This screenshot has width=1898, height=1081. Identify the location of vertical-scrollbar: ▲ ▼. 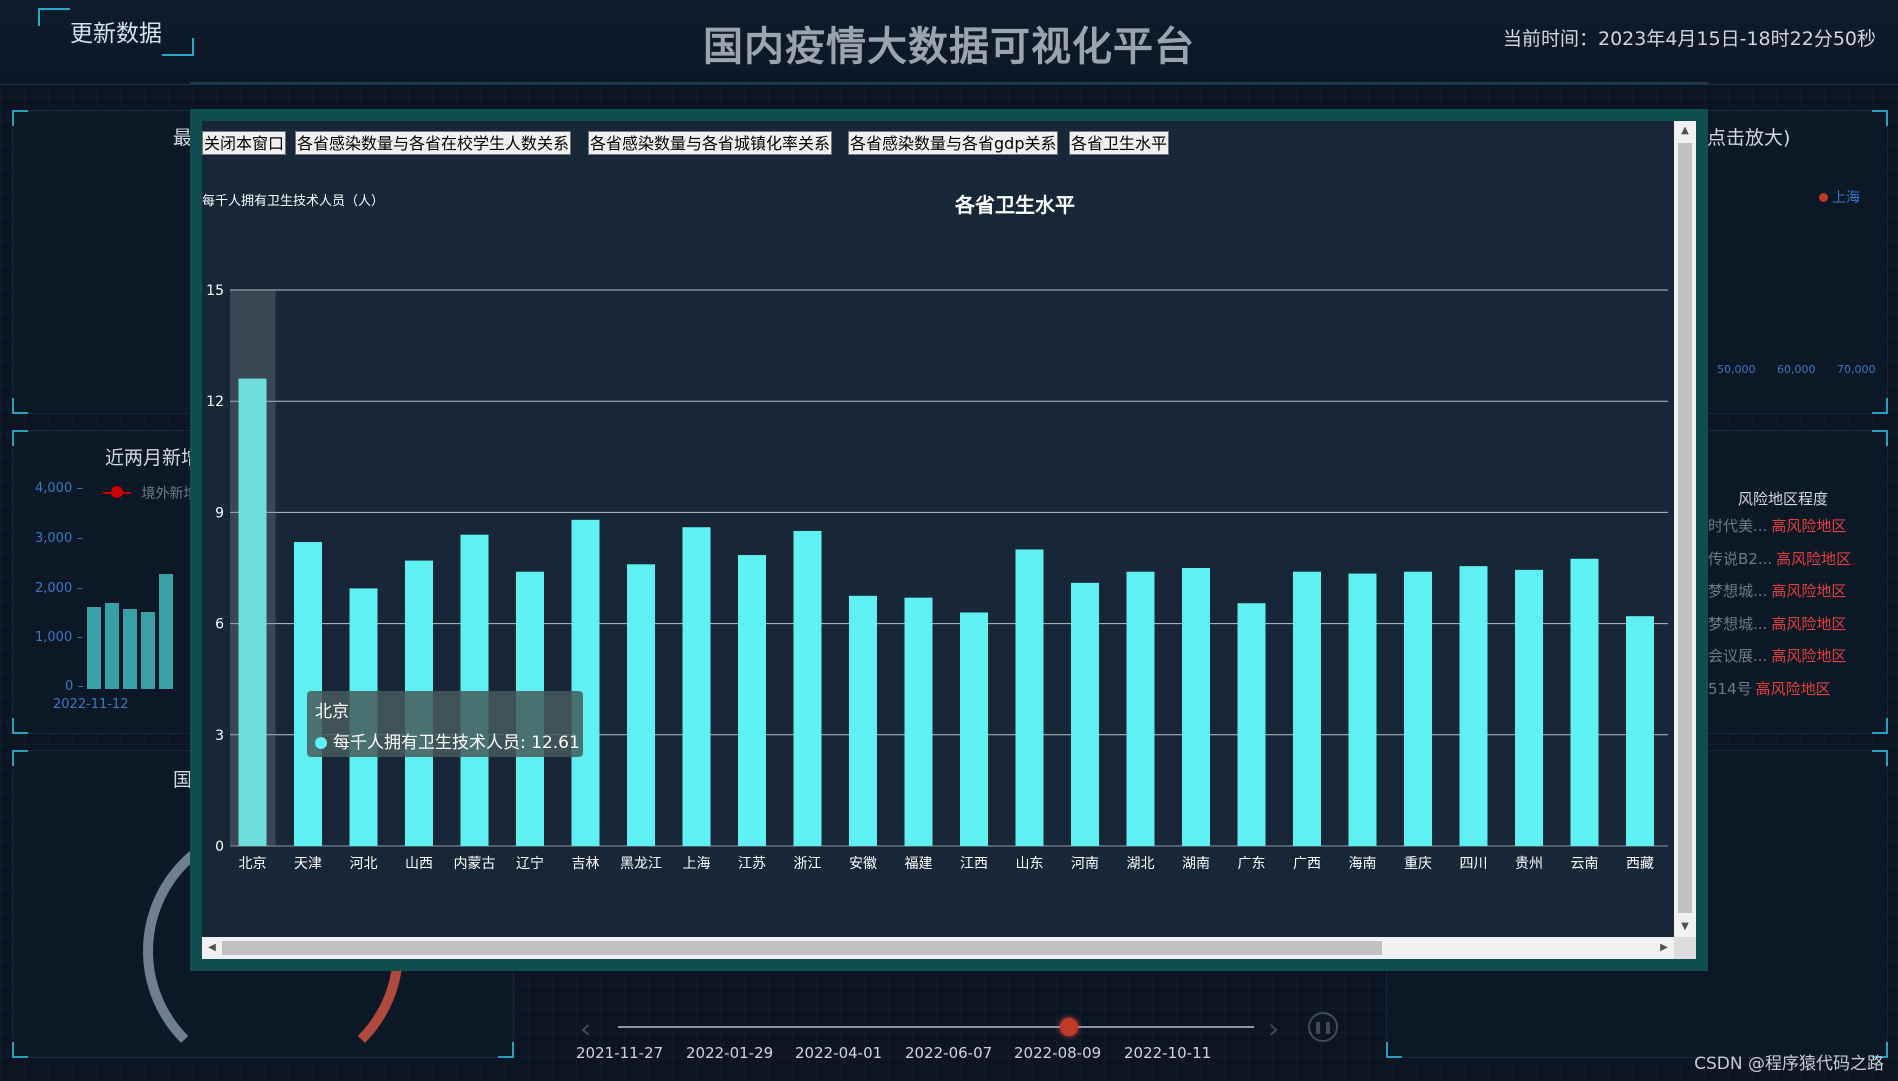
(1685, 529).